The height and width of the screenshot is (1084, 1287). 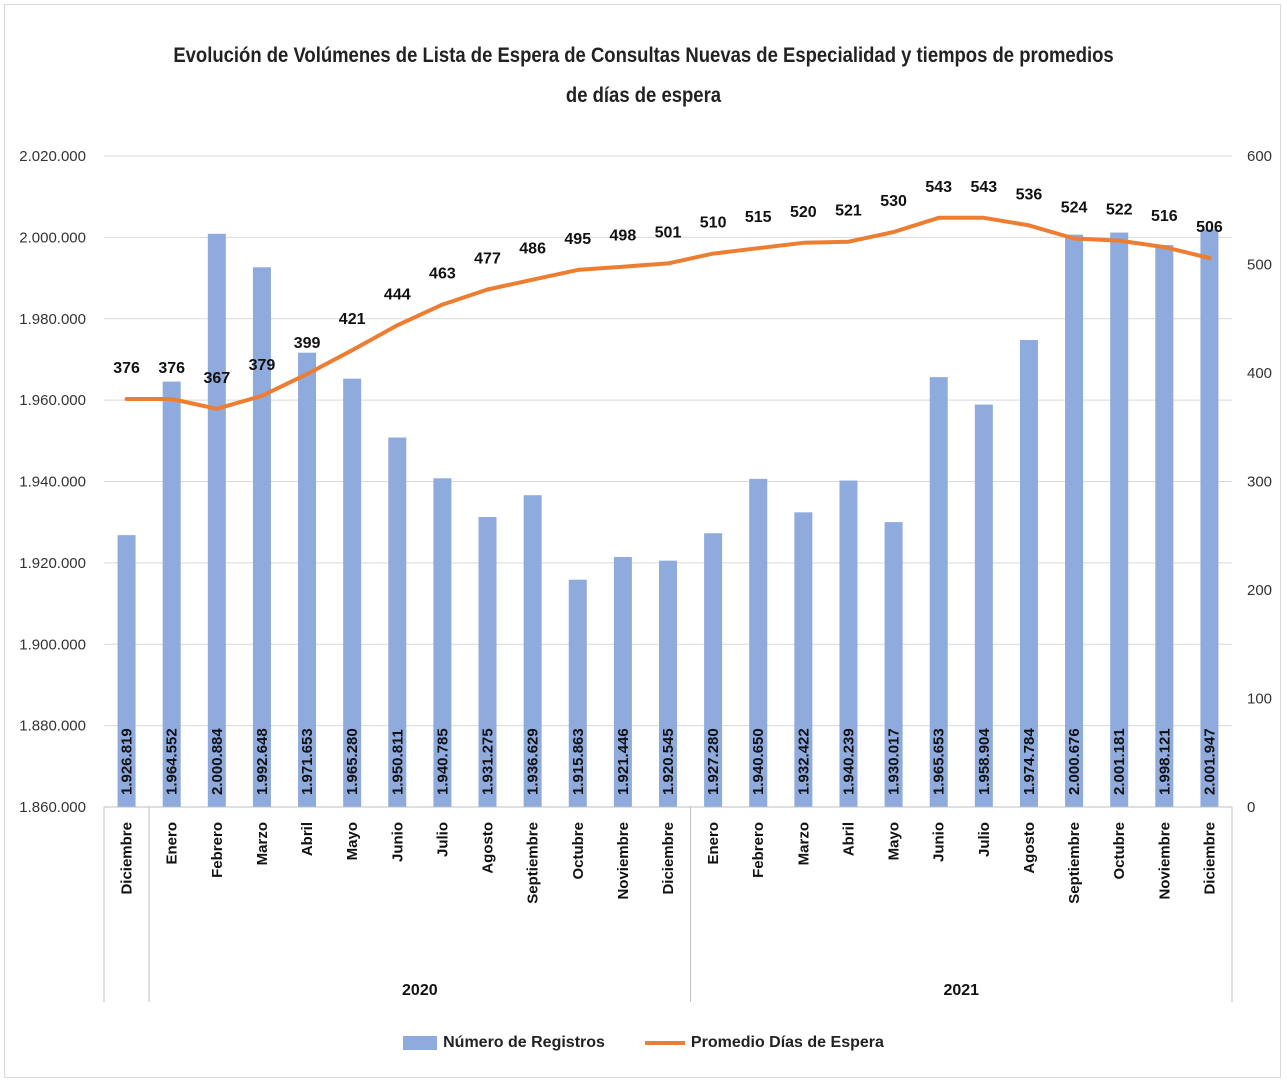 I want to click on line-data-label: 399, so click(x=307, y=343).